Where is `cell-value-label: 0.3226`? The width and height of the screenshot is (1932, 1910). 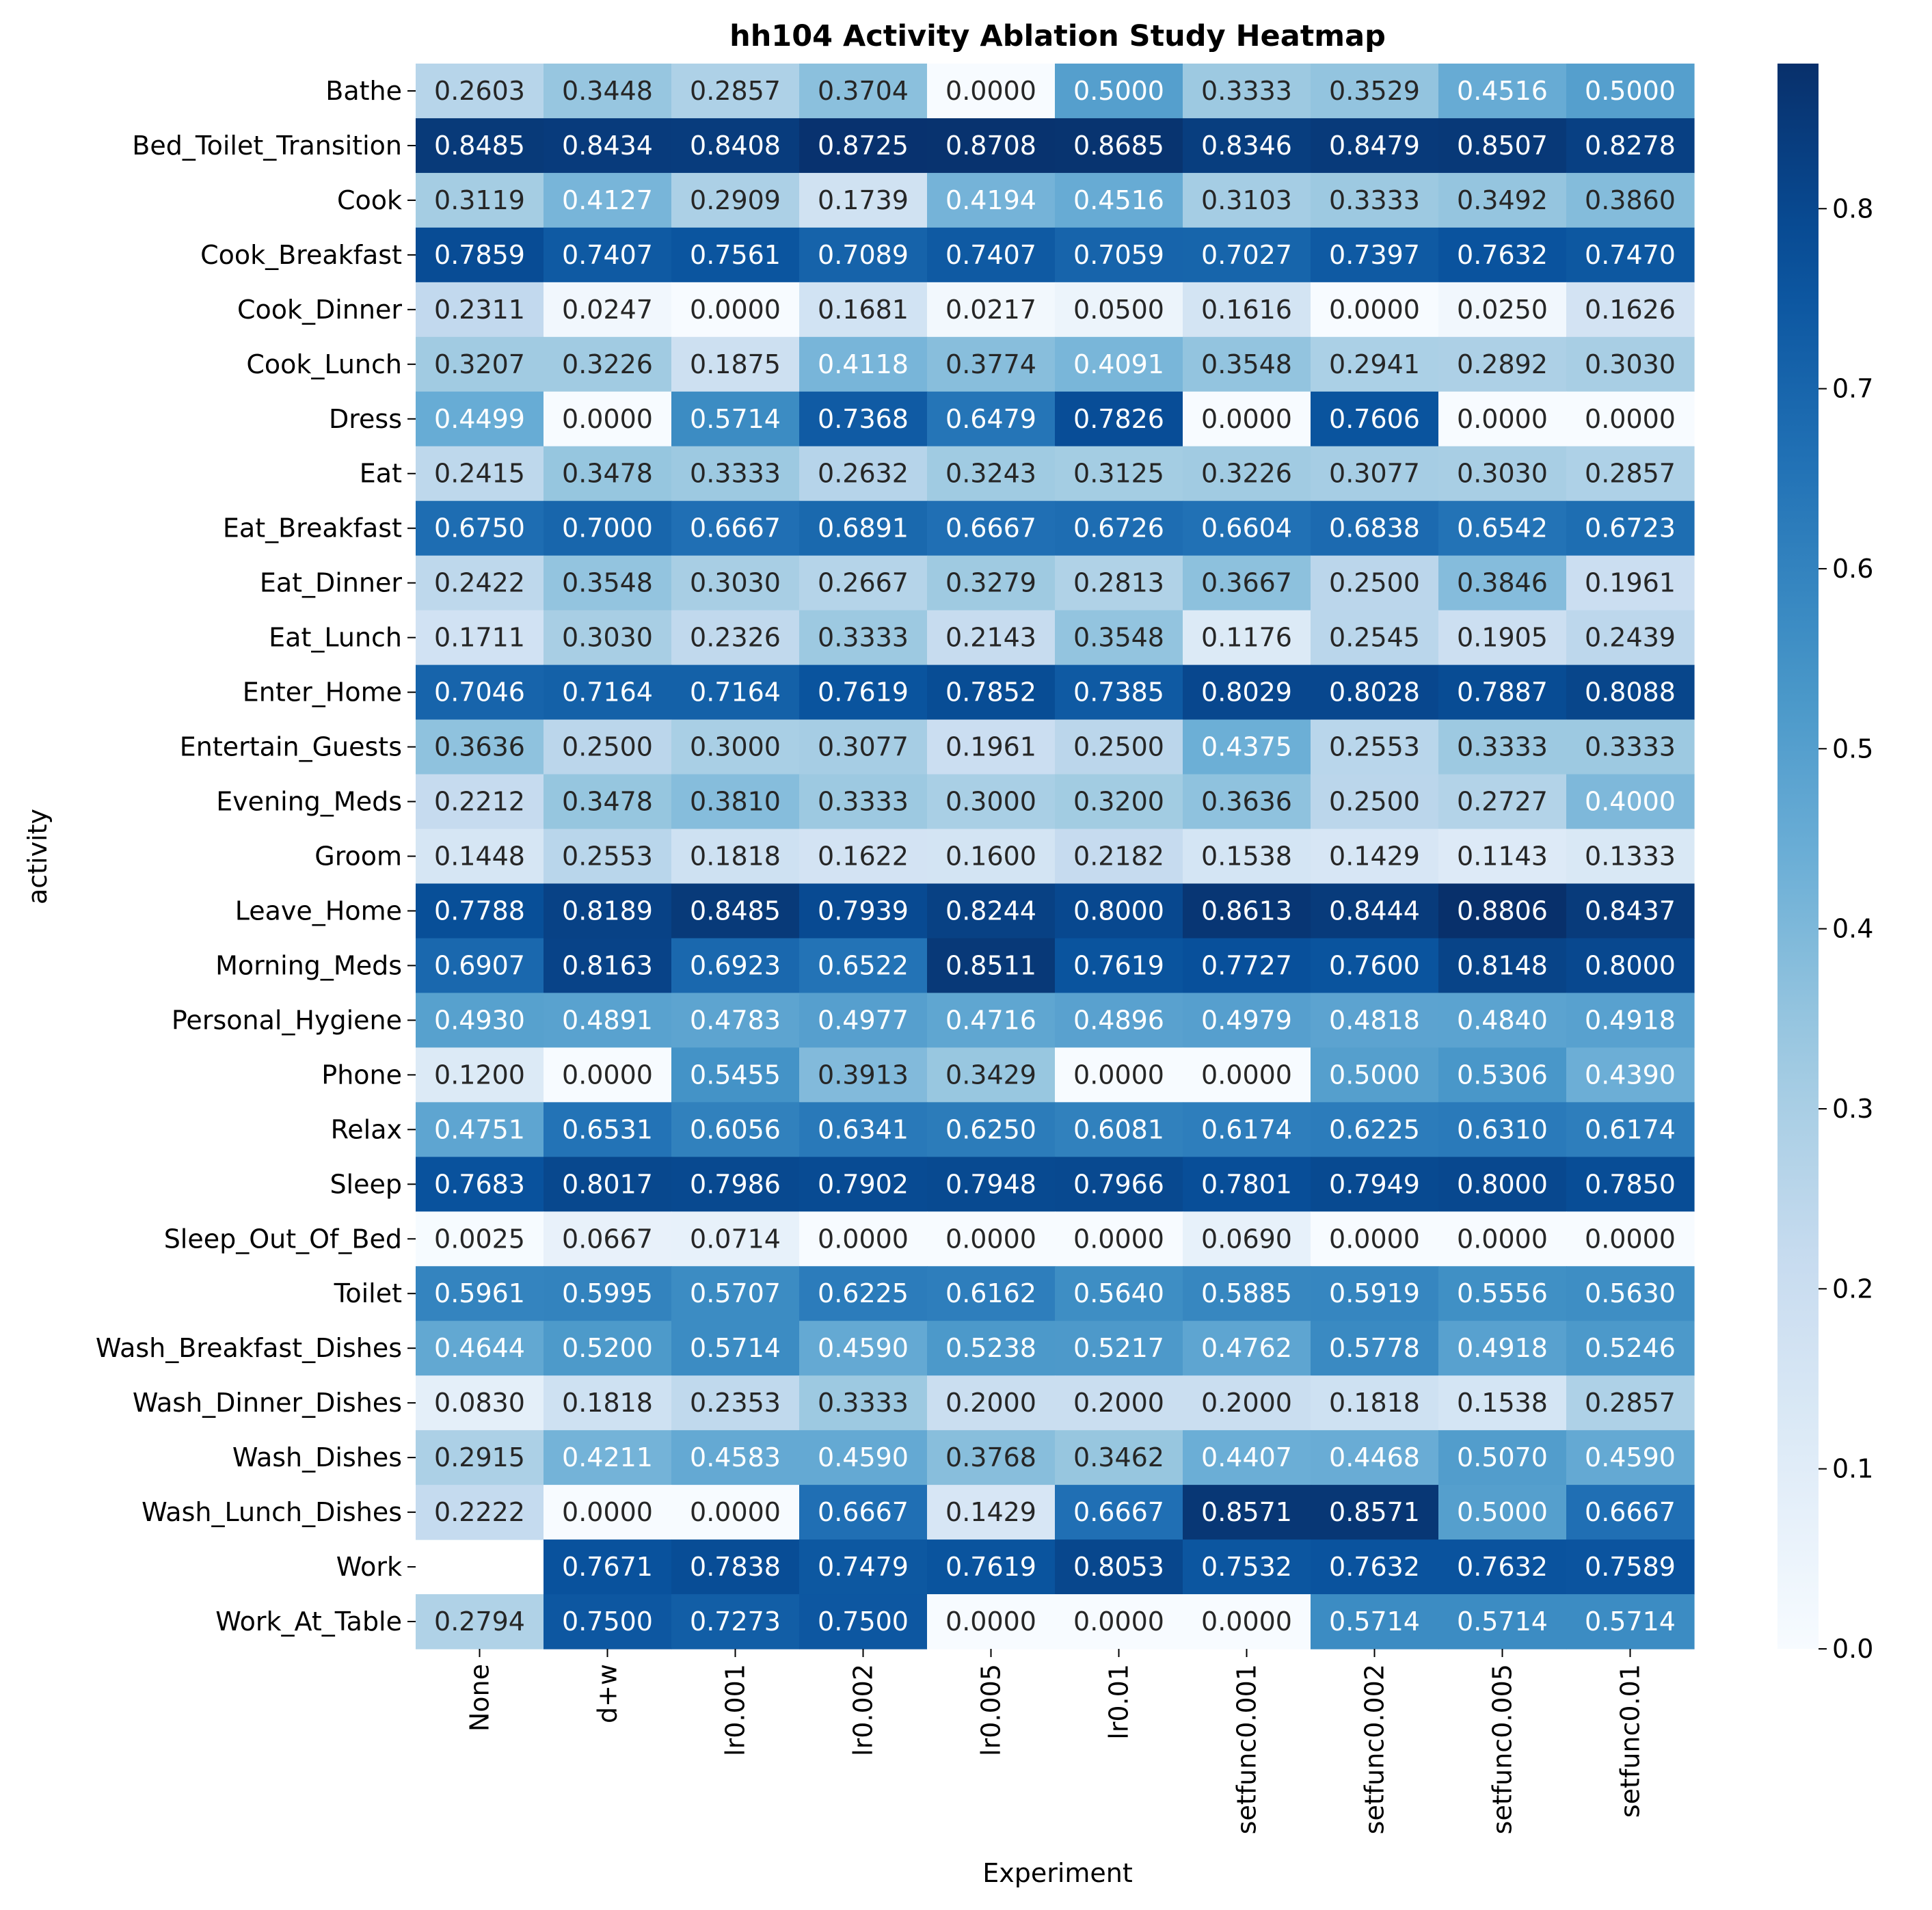 cell-value-label: 0.3226 is located at coordinates (607, 364).